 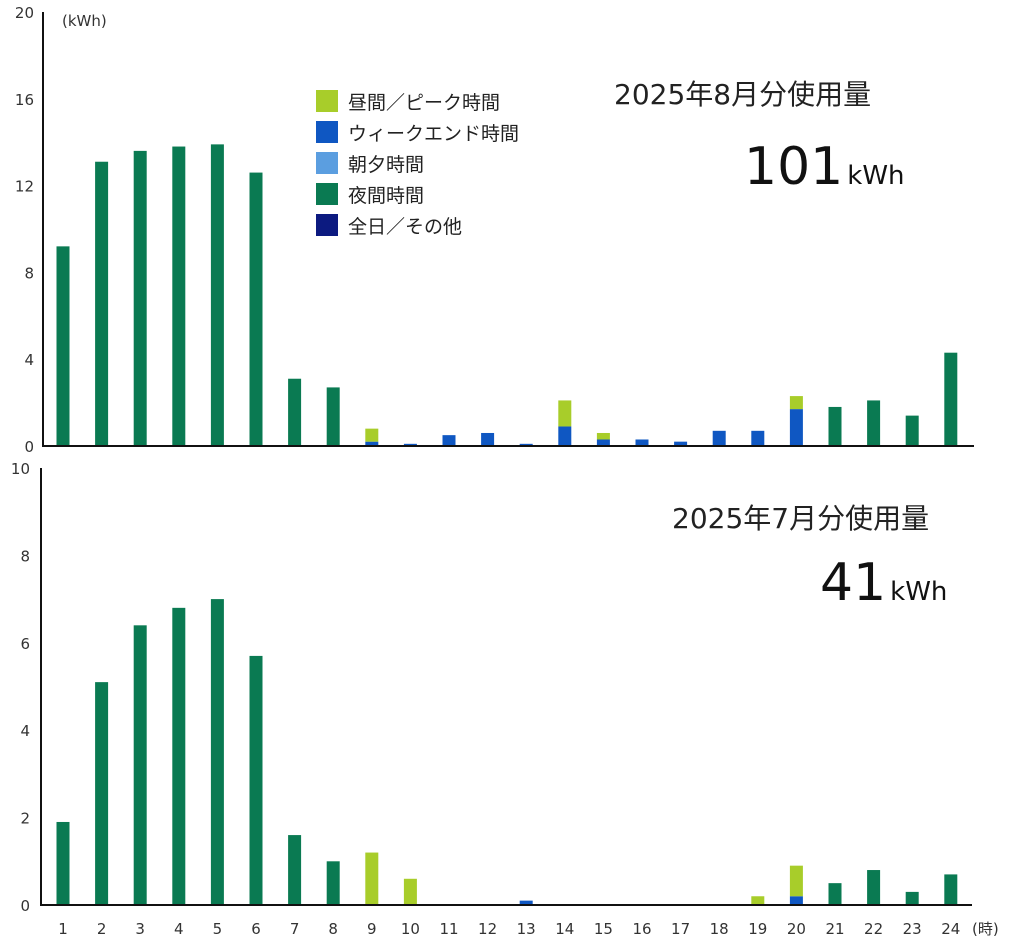 What do you see at coordinates (25, 819) in the screenshot?
I see `y-tick-label: 2` at bounding box center [25, 819].